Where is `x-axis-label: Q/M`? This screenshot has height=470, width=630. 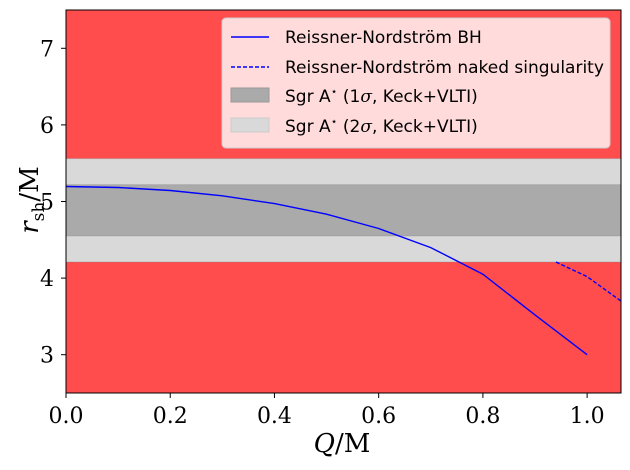
x-axis-label: Q/M is located at coordinates (342, 444).